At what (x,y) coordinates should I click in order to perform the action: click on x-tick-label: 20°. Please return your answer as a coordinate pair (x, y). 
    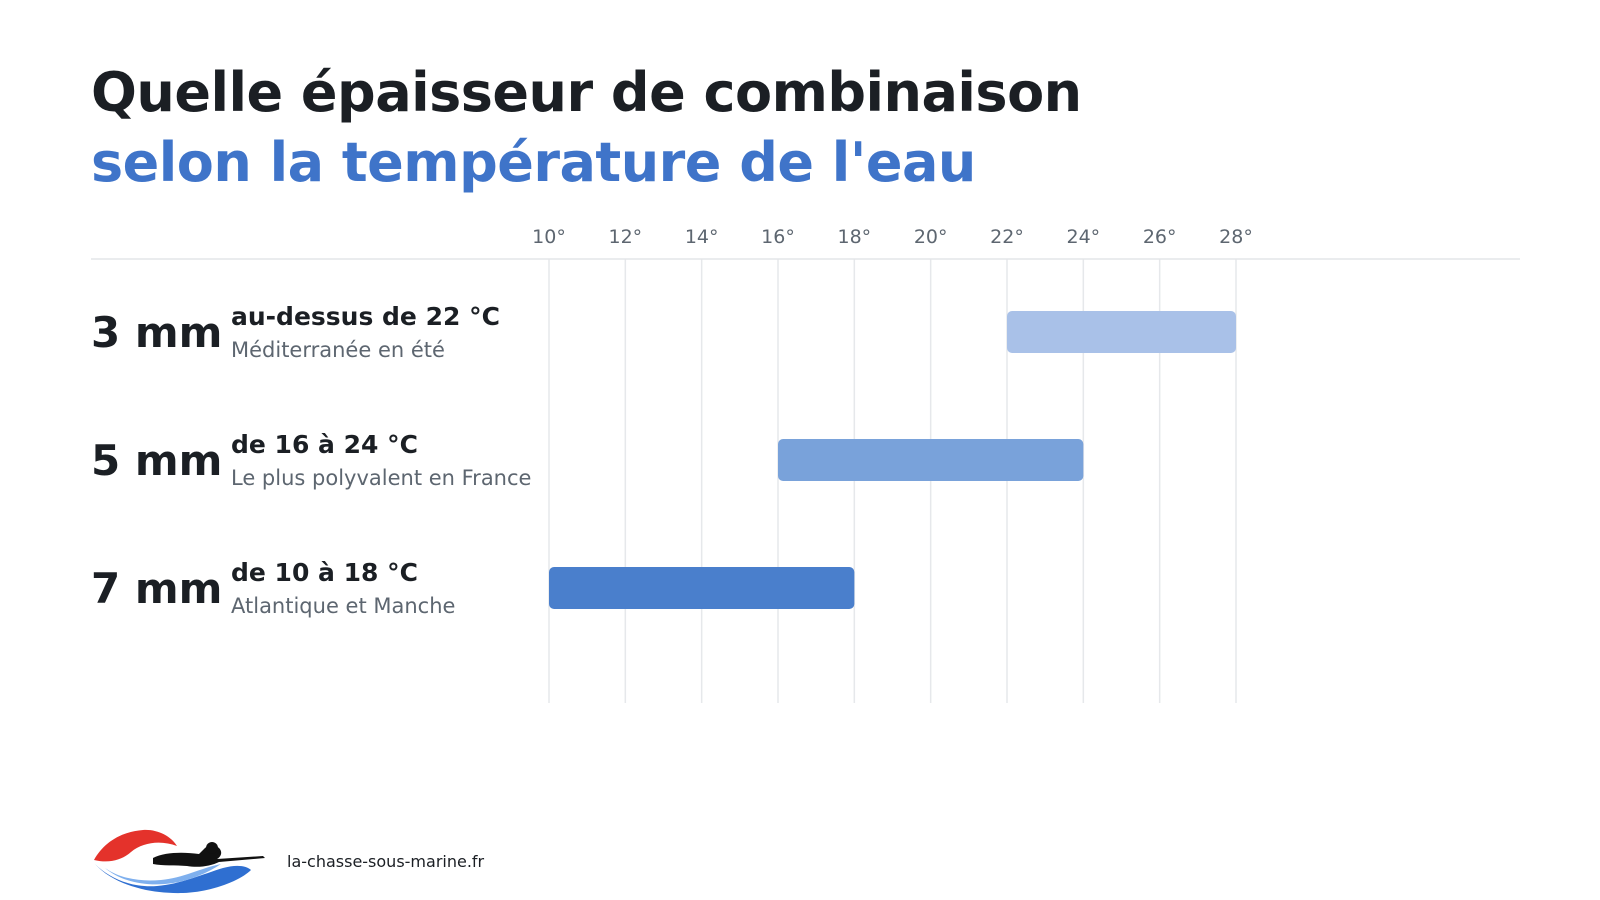
    Looking at the image, I should click on (931, 237).